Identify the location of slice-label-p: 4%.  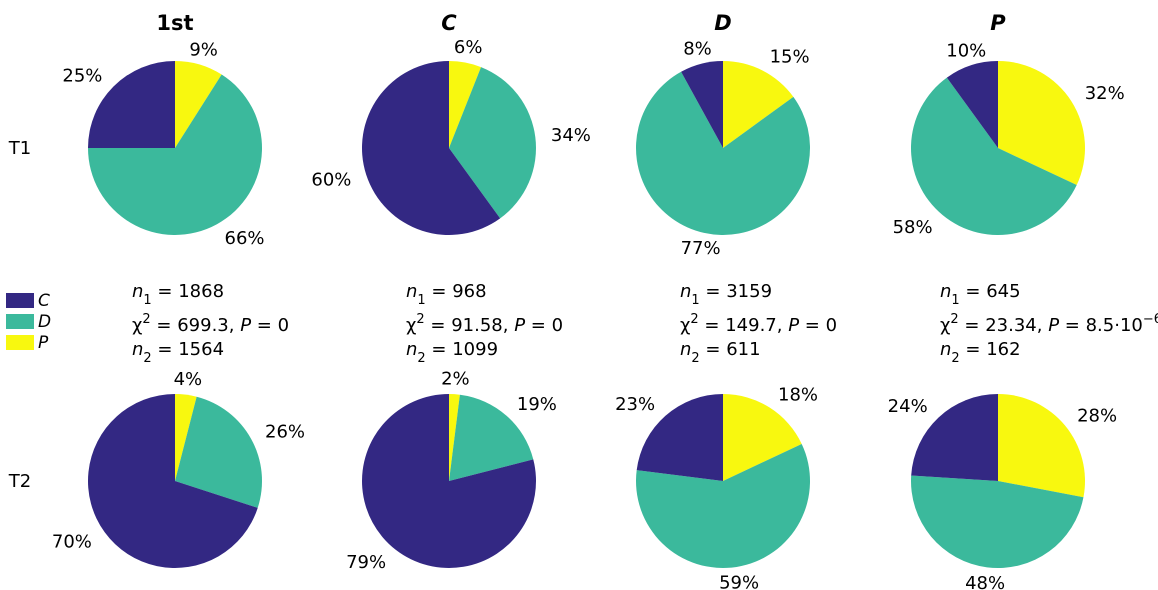
(188, 379).